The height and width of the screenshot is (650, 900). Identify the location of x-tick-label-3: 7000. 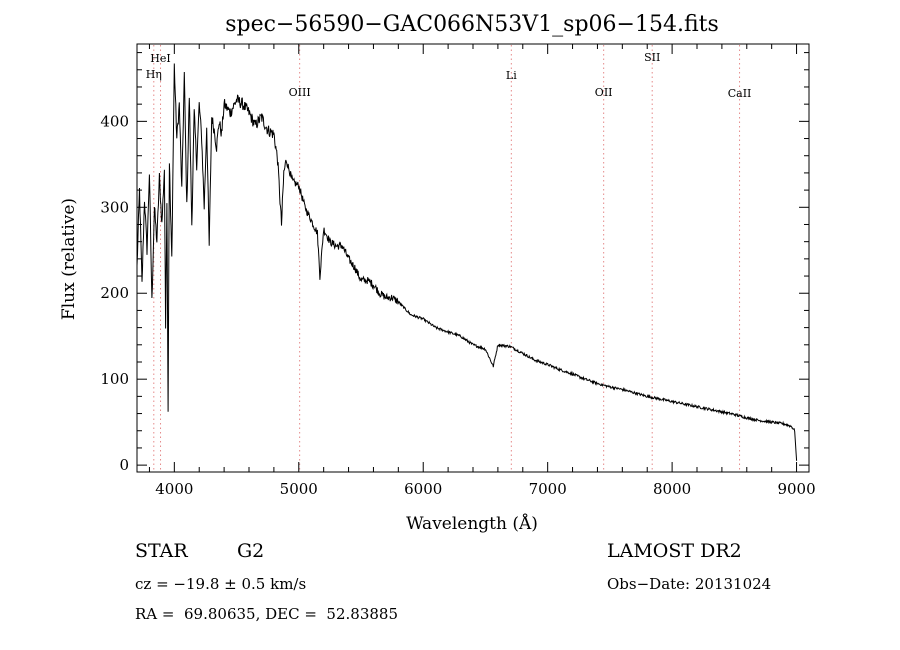
(548, 489).